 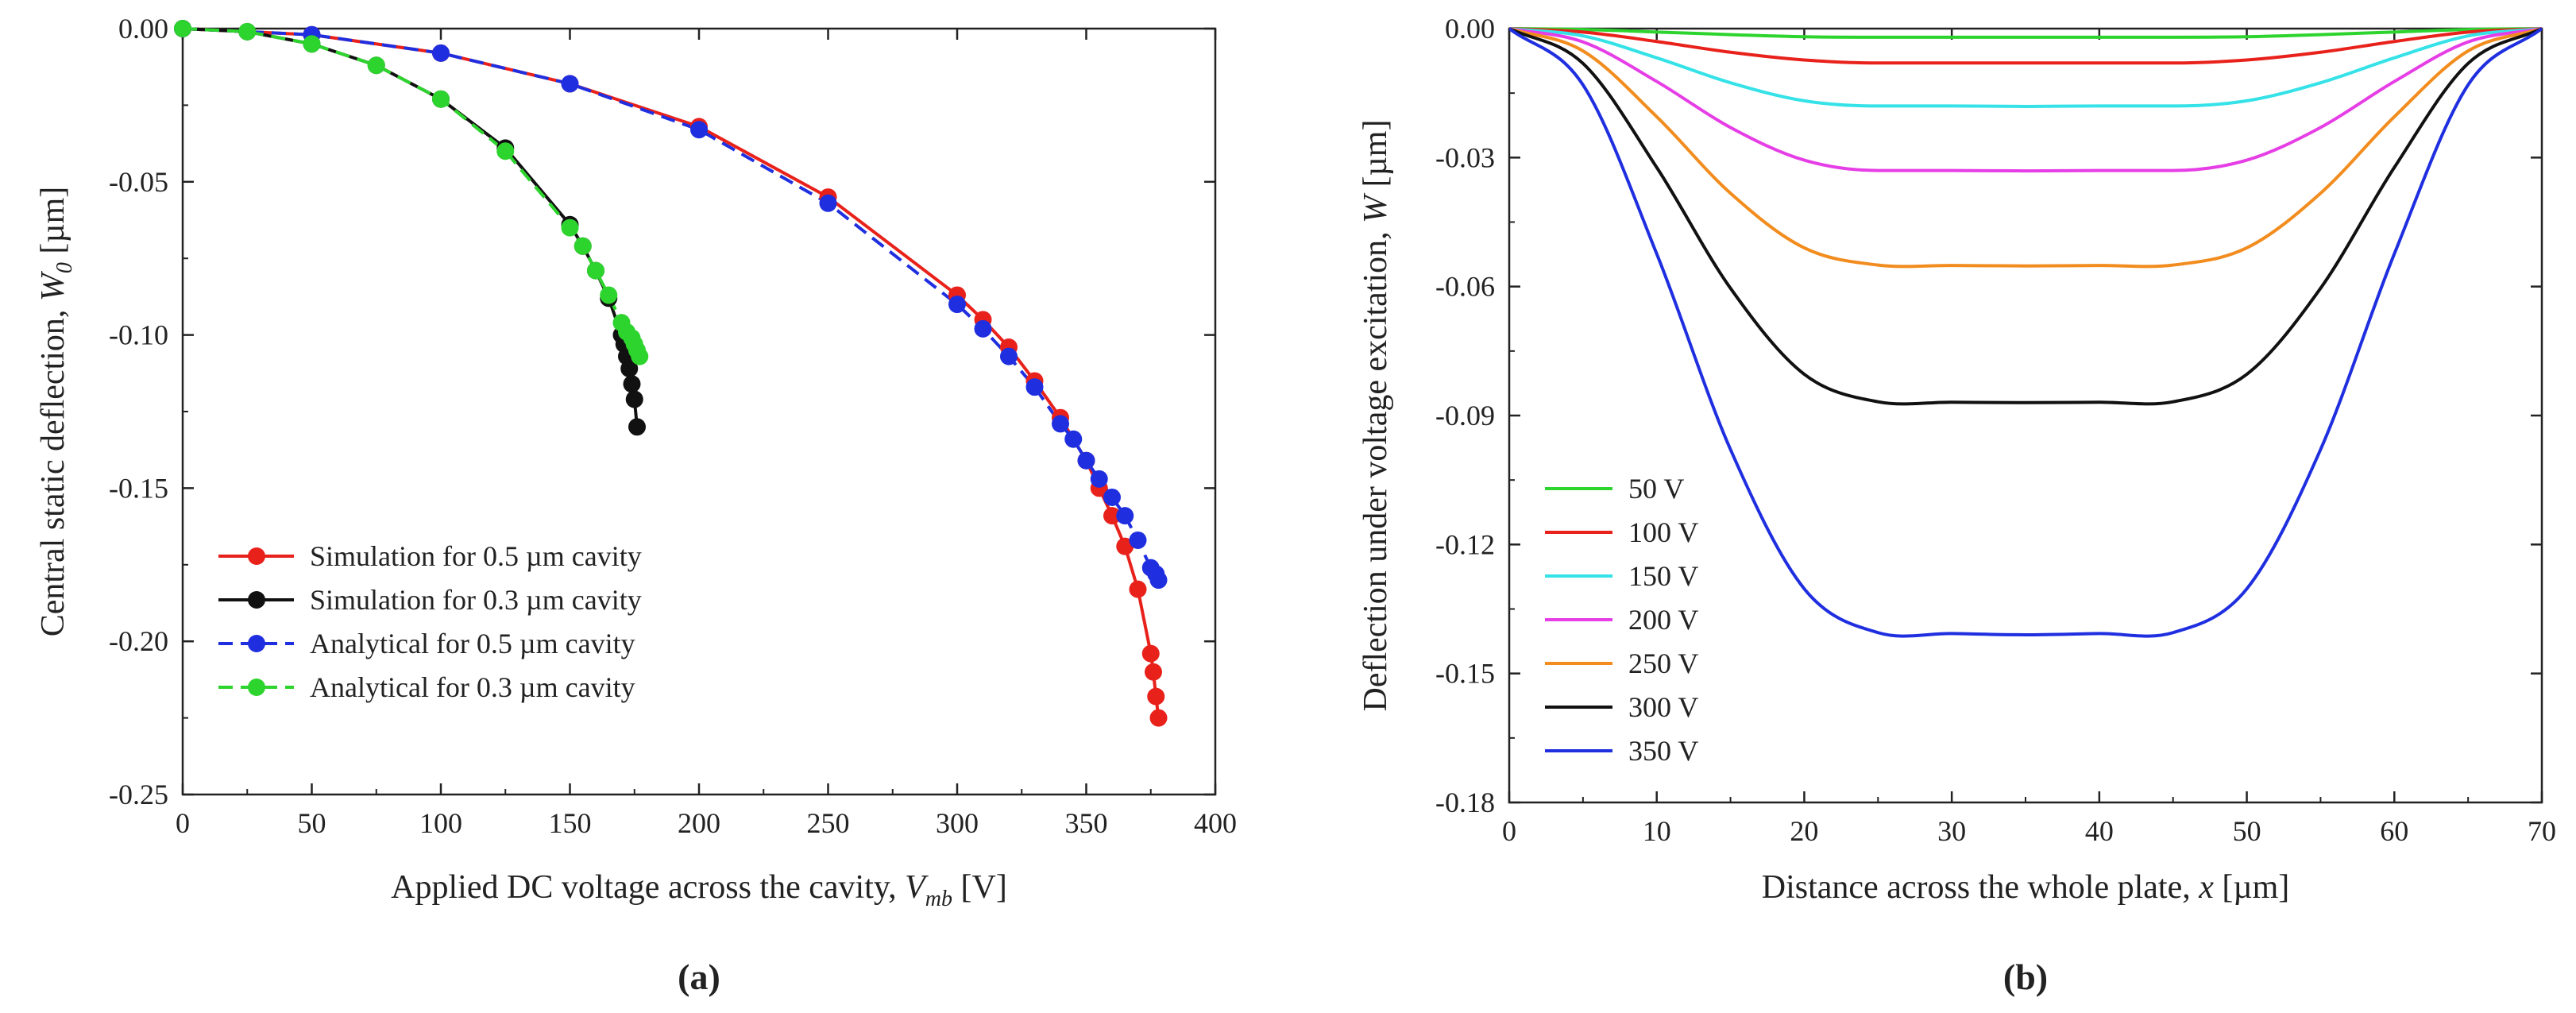 What do you see at coordinates (138, 641) in the screenshot?
I see `y-tick-label: -0.20` at bounding box center [138, 641].